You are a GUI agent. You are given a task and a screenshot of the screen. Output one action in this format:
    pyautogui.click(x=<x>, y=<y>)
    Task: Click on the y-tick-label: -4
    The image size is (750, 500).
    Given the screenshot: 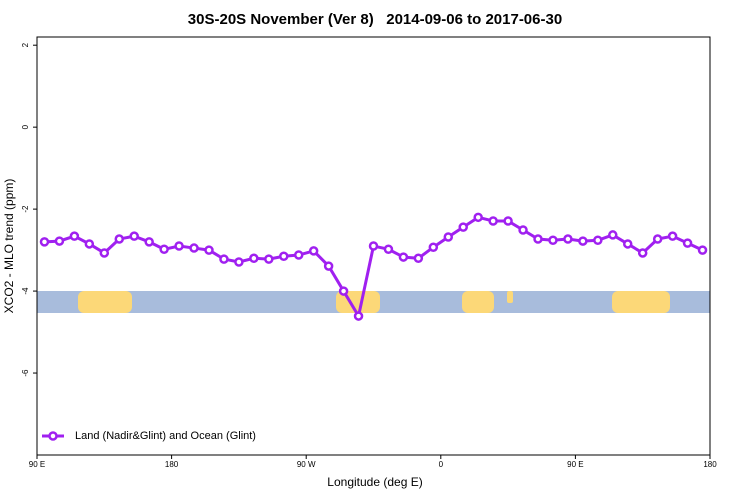 What is the action you would take?
    pyautogui.click(x=25, y=291)
    